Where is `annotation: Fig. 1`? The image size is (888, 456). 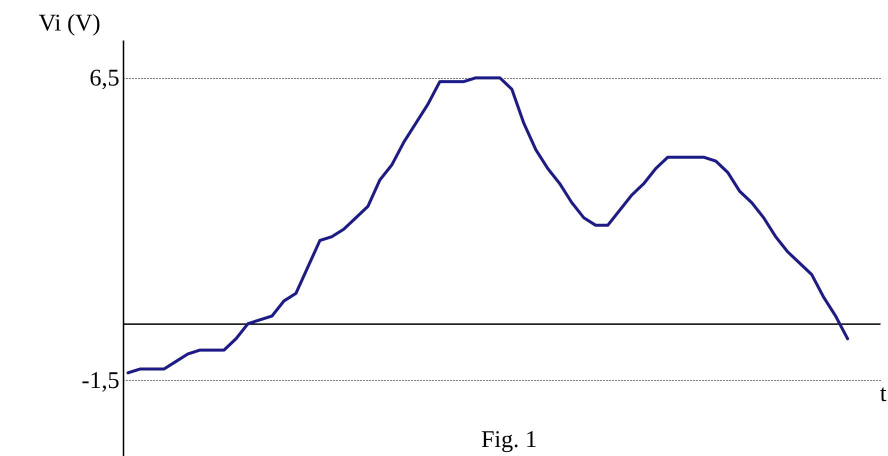 annotation: Fig. 1 is located at coordinates (509, 440).